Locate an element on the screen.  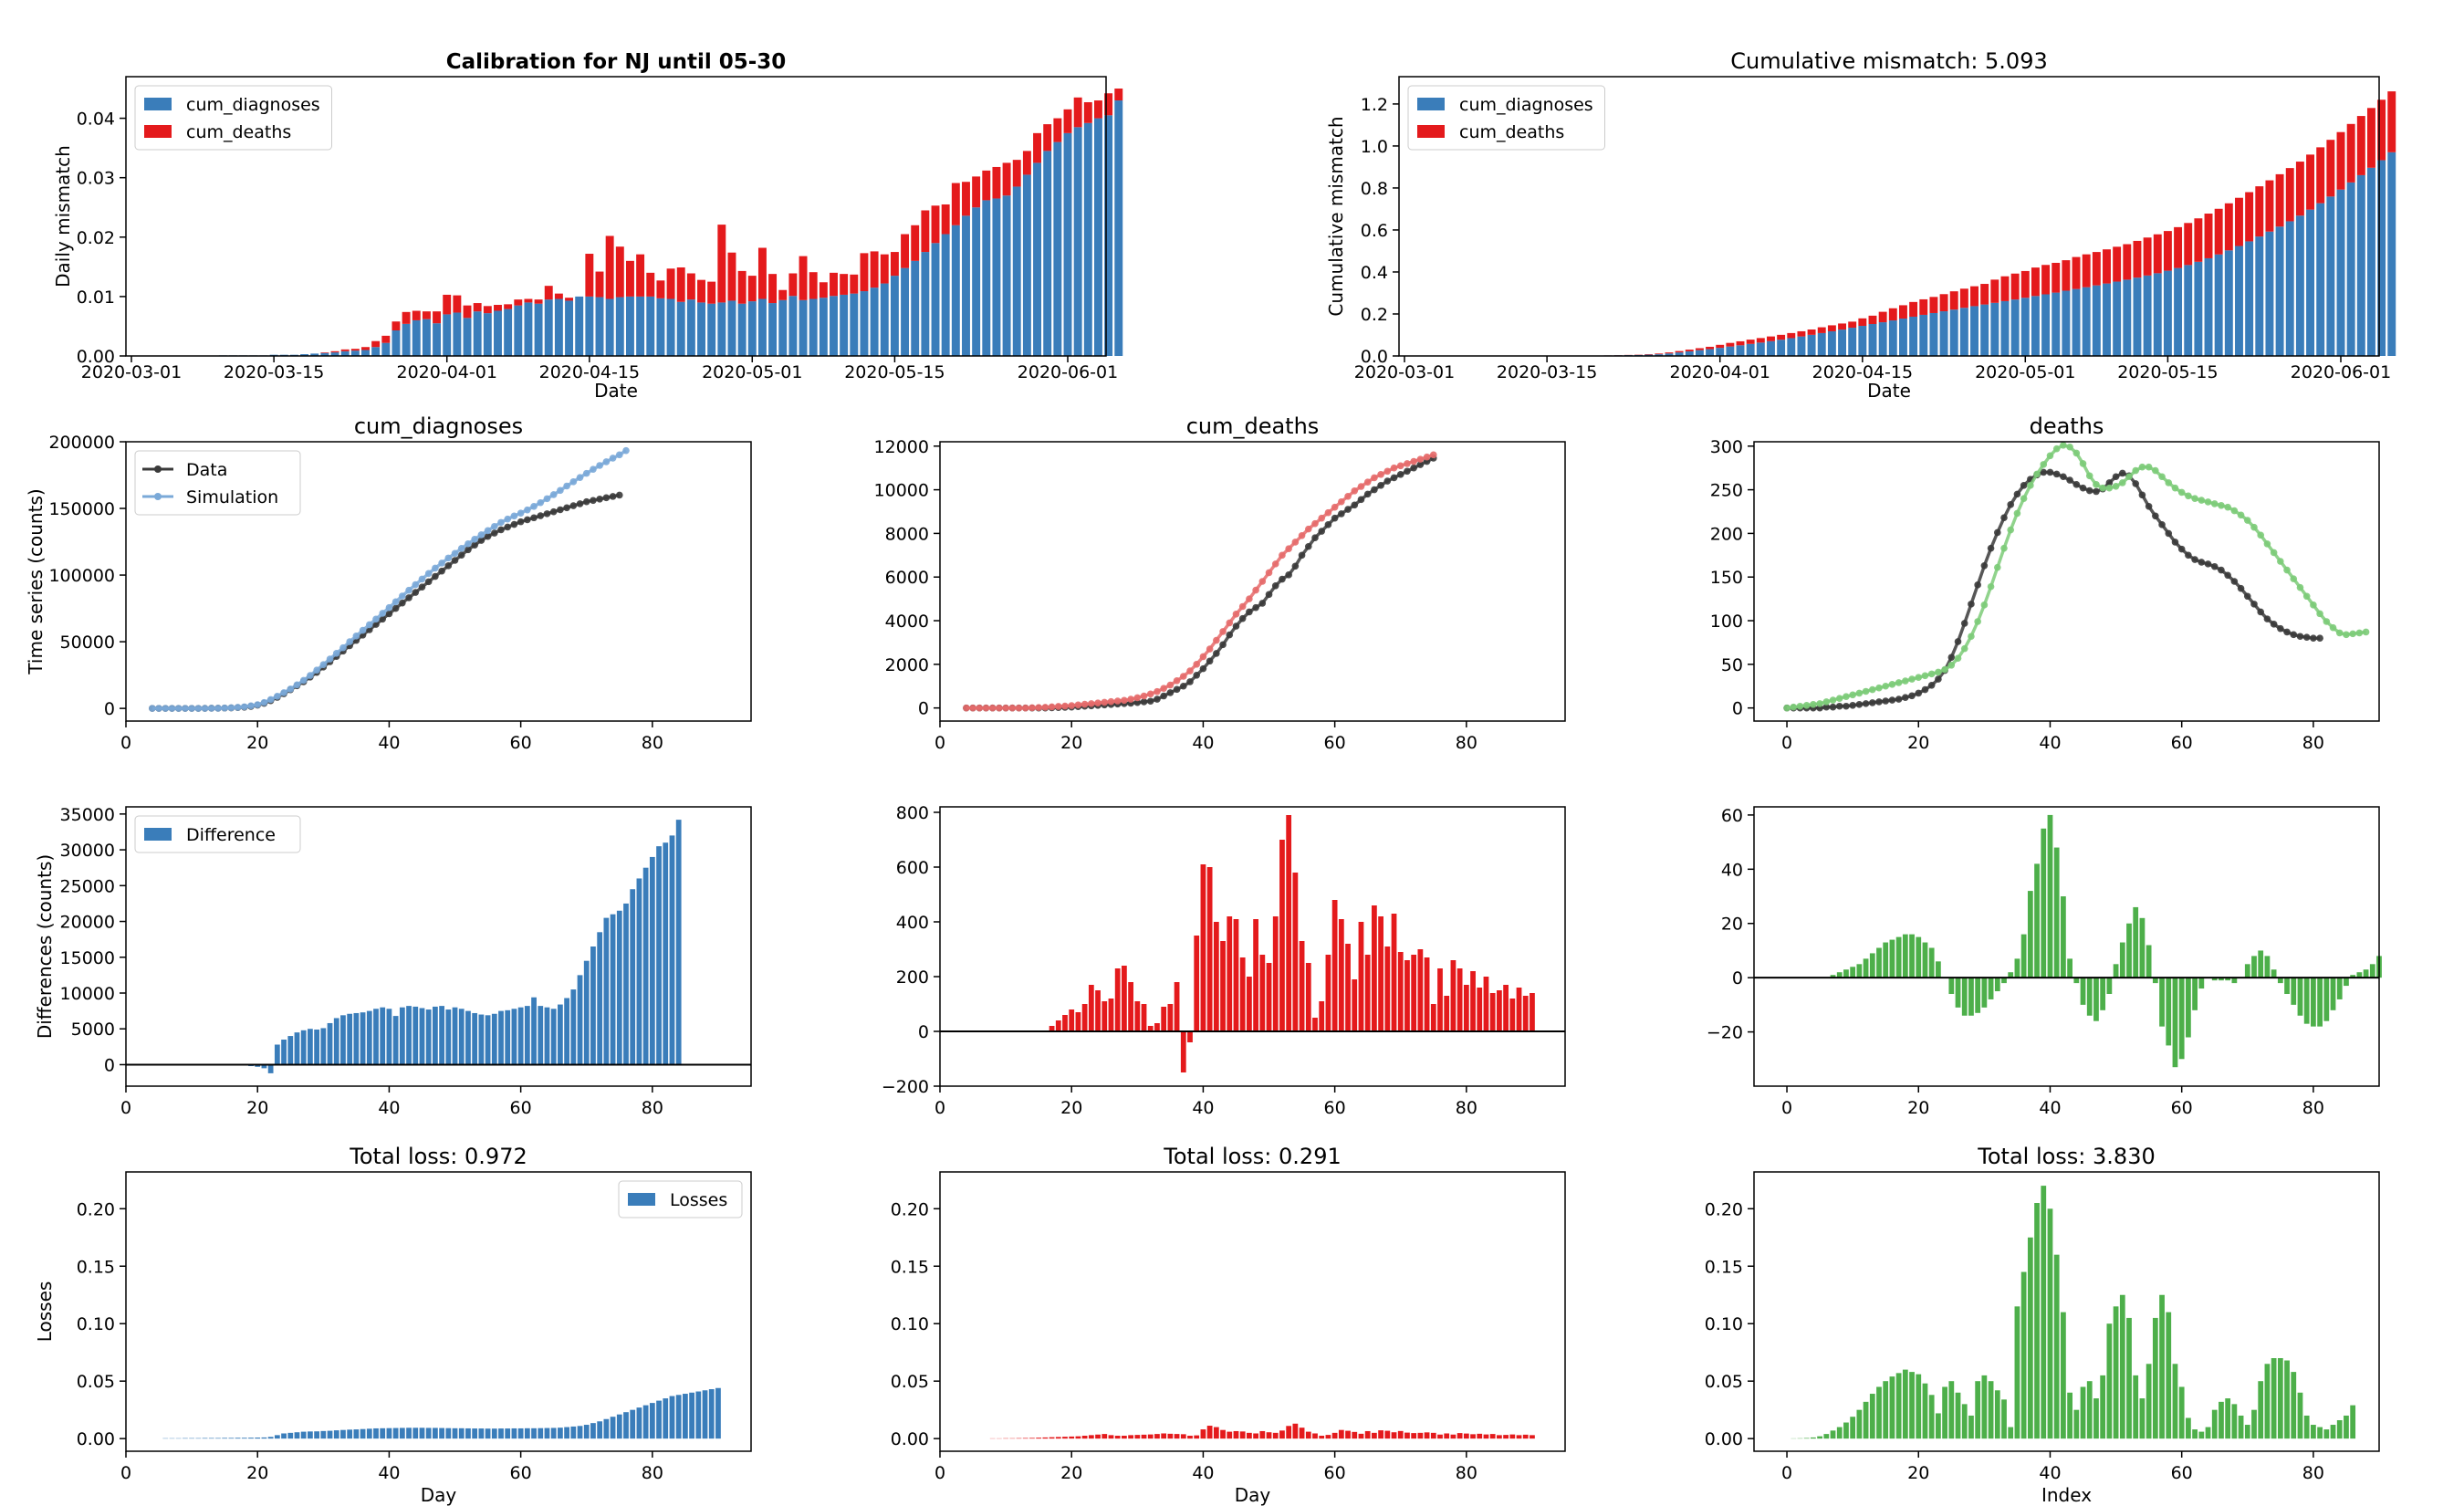
axes-frame is located at coordinates (1252, 946).